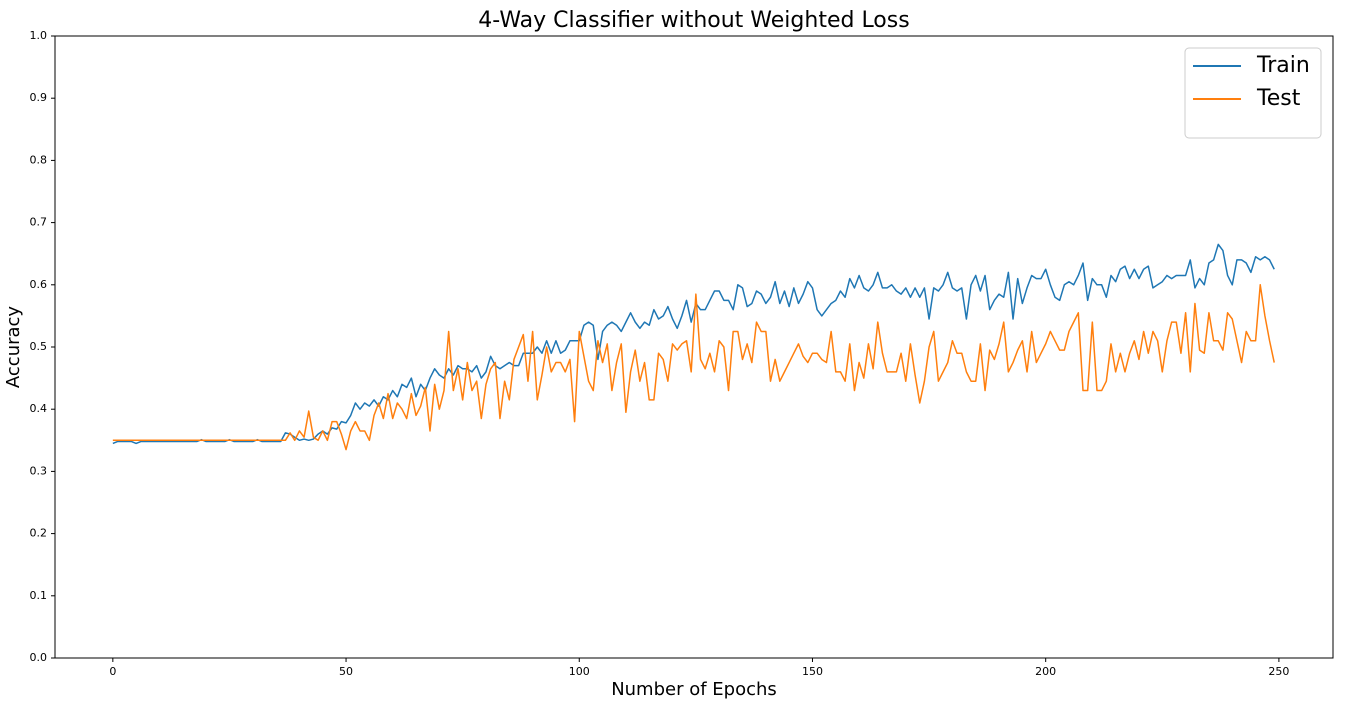 This screenshot has width=1348, height=711. Describe the element at coordinates (112, 671) in the screenshot. I see `x-tick-label: 0` at that location.